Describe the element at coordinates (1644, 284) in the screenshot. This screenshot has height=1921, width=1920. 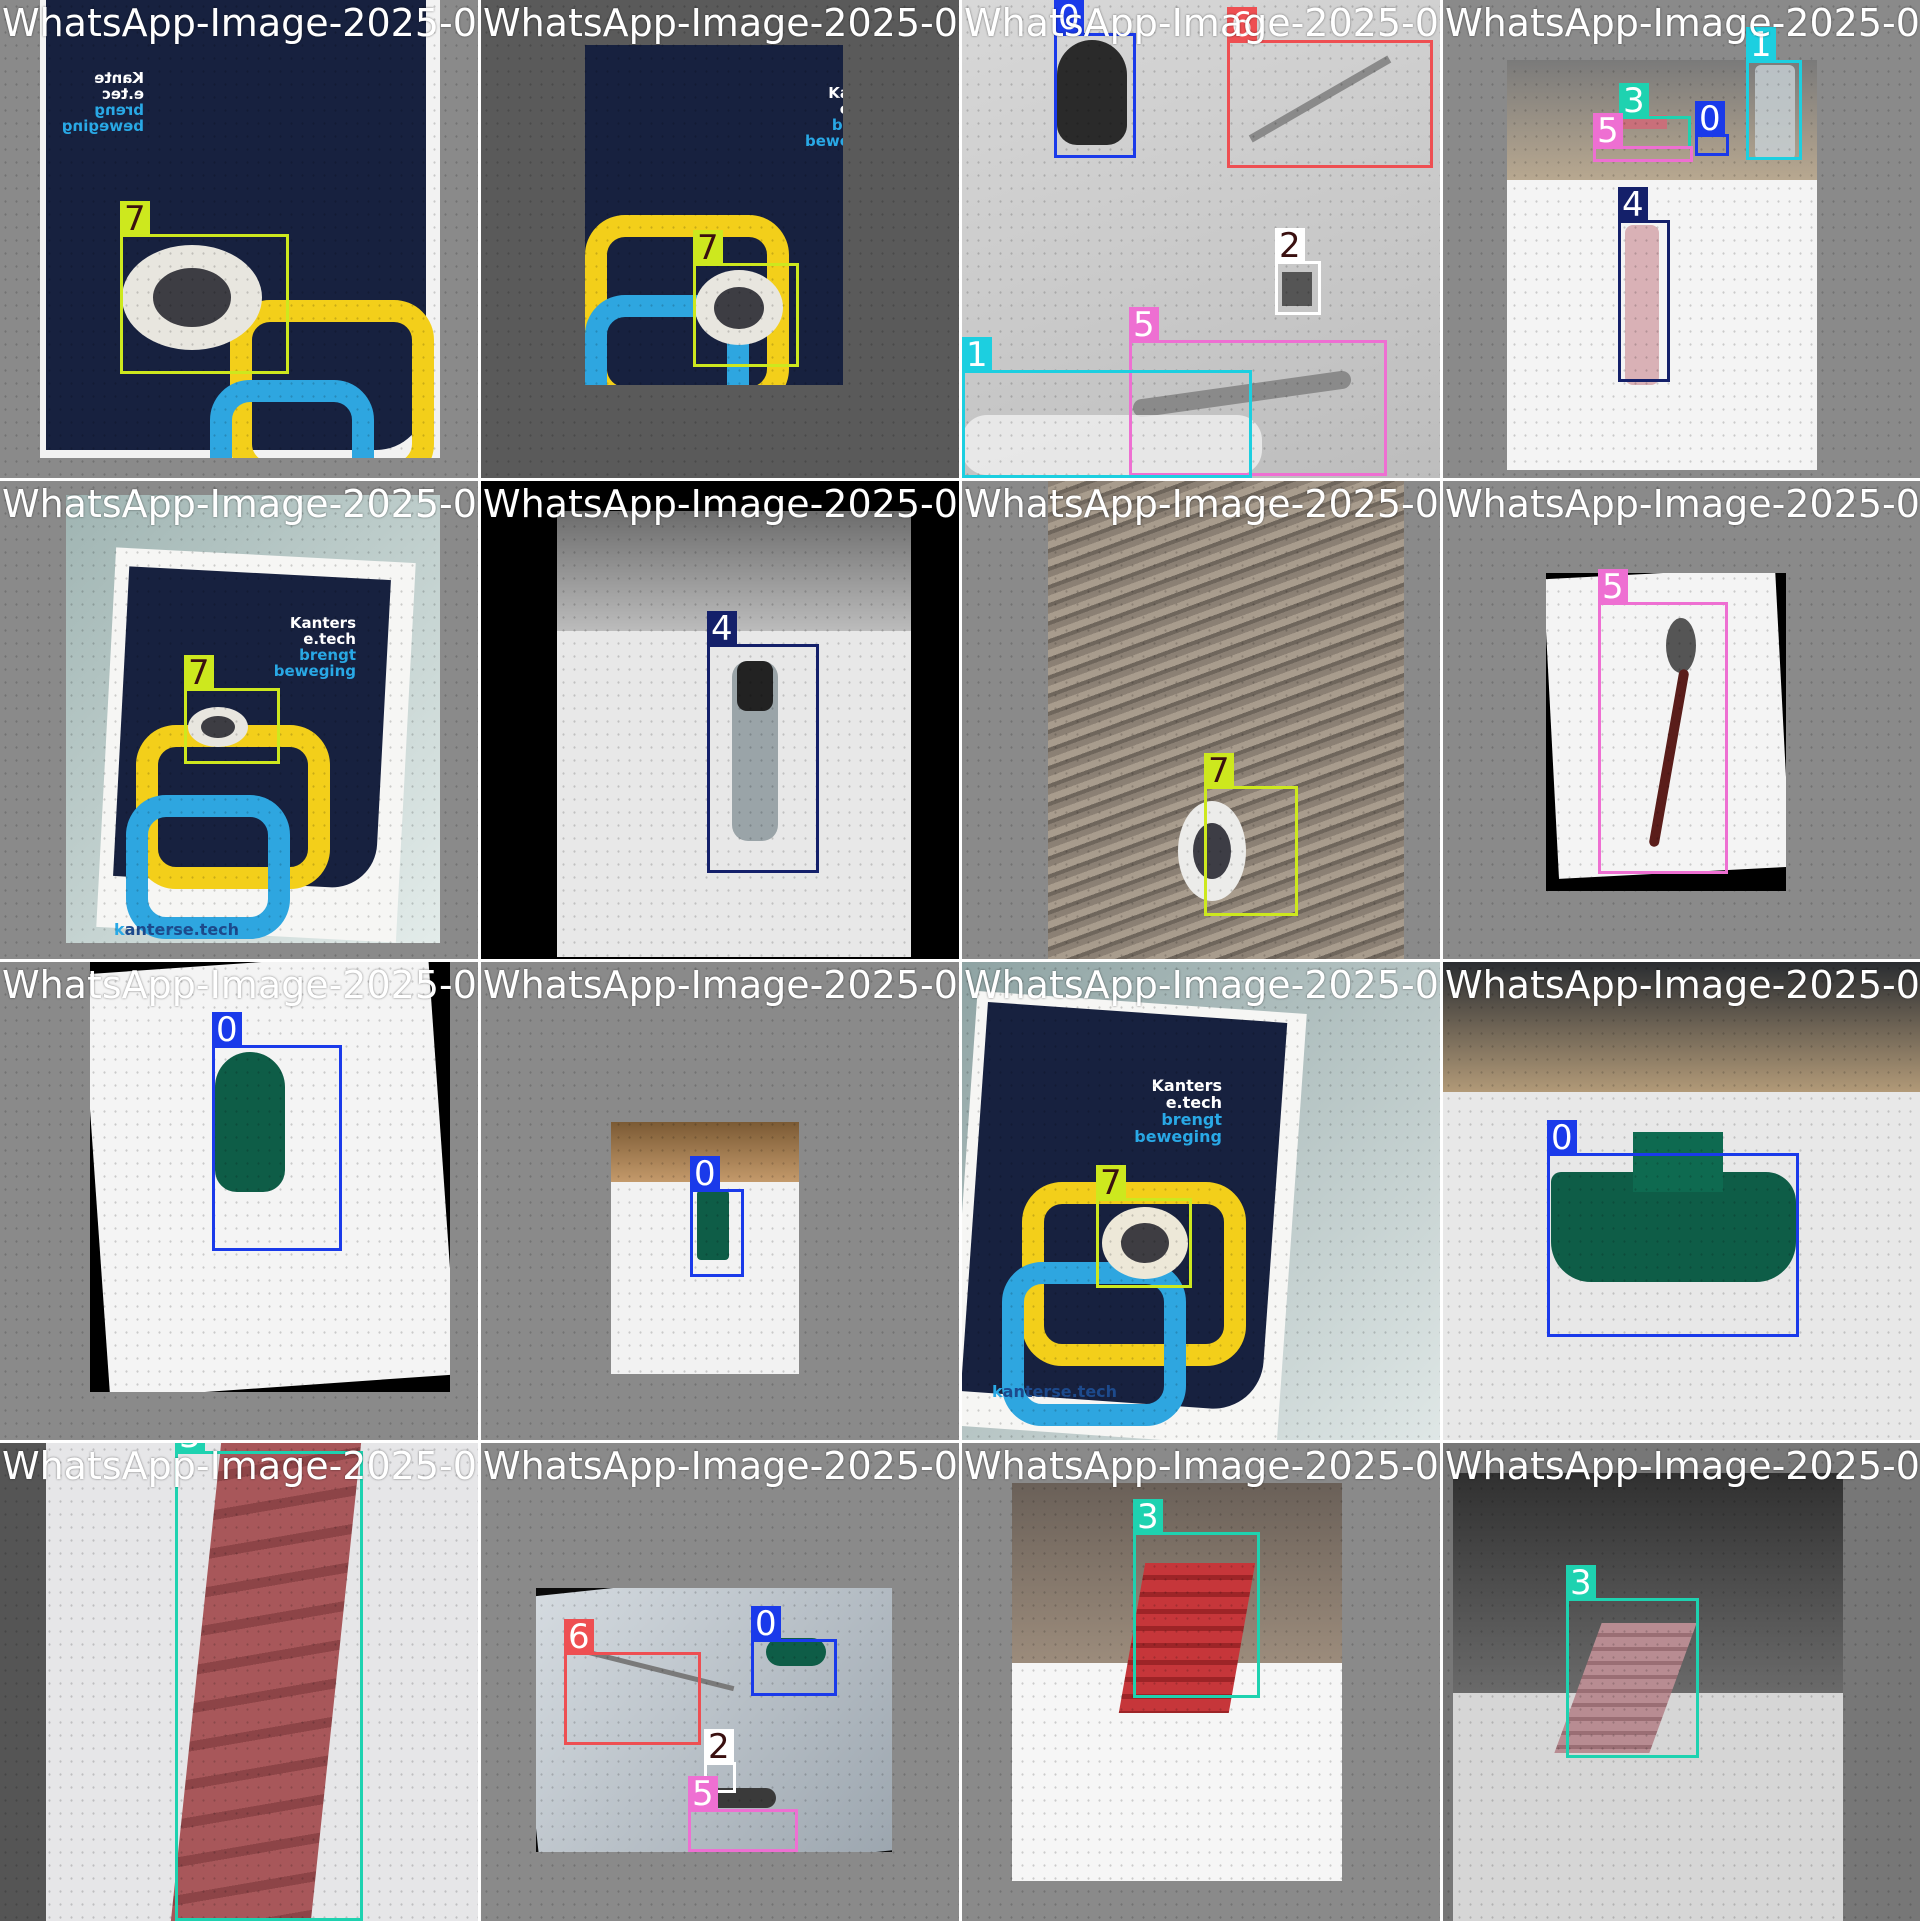
I see `detection-box: 4` at that location.